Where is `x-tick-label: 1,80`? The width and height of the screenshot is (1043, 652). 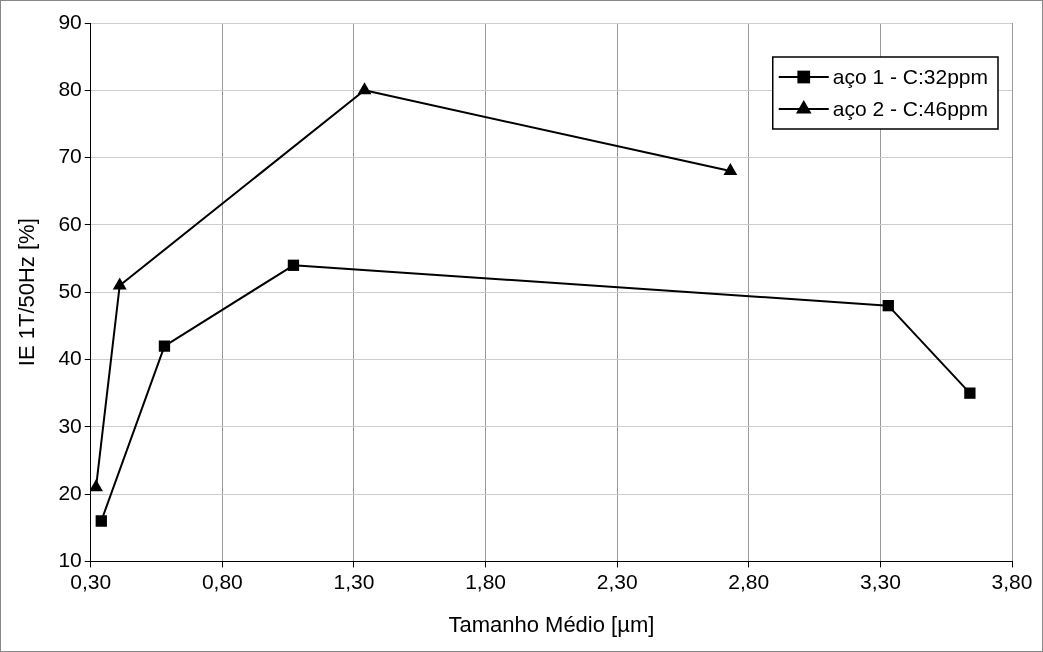
x-tick-label: 1,80 is located at coordinates (486, 581).